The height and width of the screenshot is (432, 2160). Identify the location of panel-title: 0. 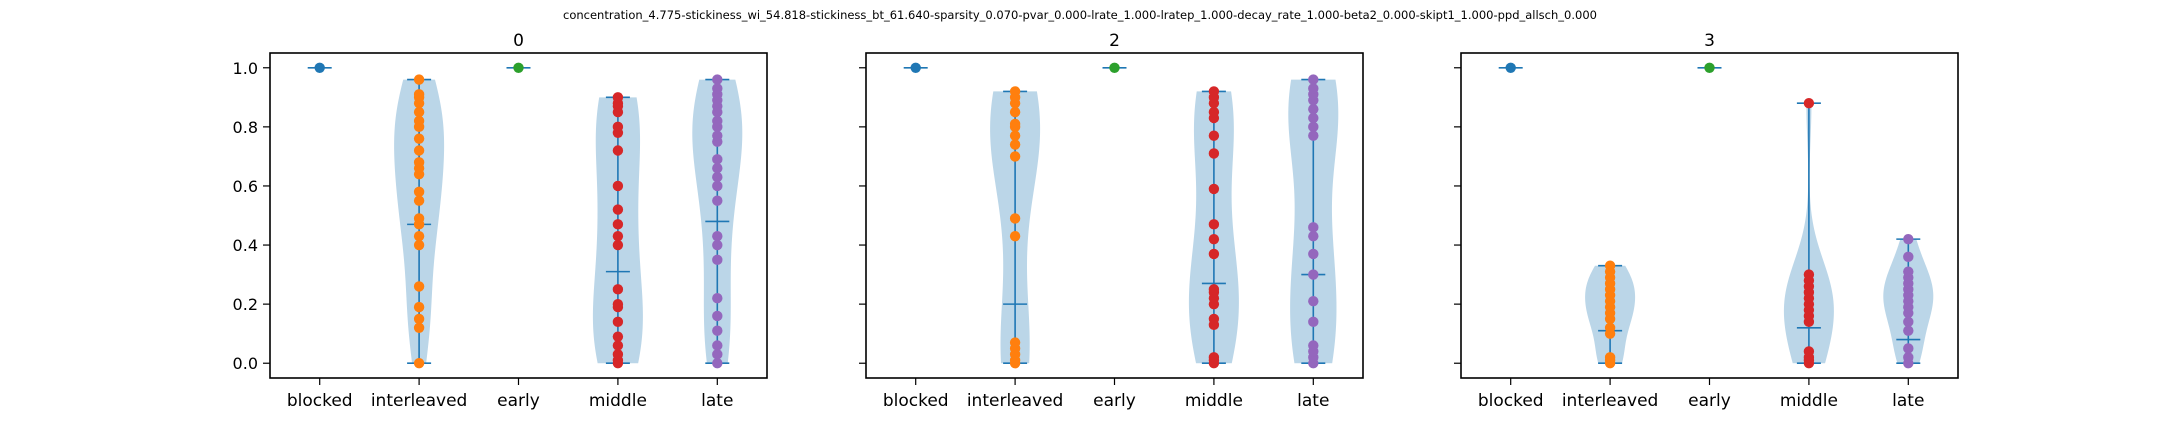
(518, 41).